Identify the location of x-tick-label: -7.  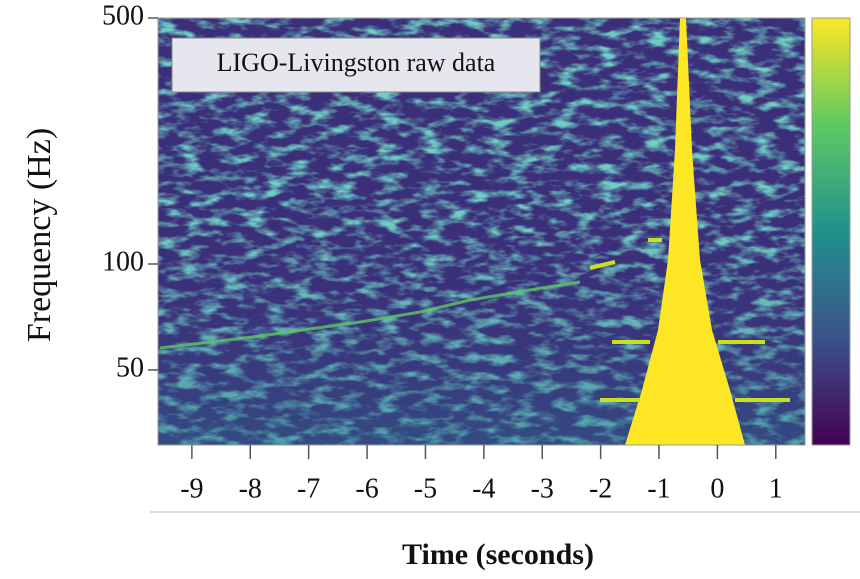
(308, 488).